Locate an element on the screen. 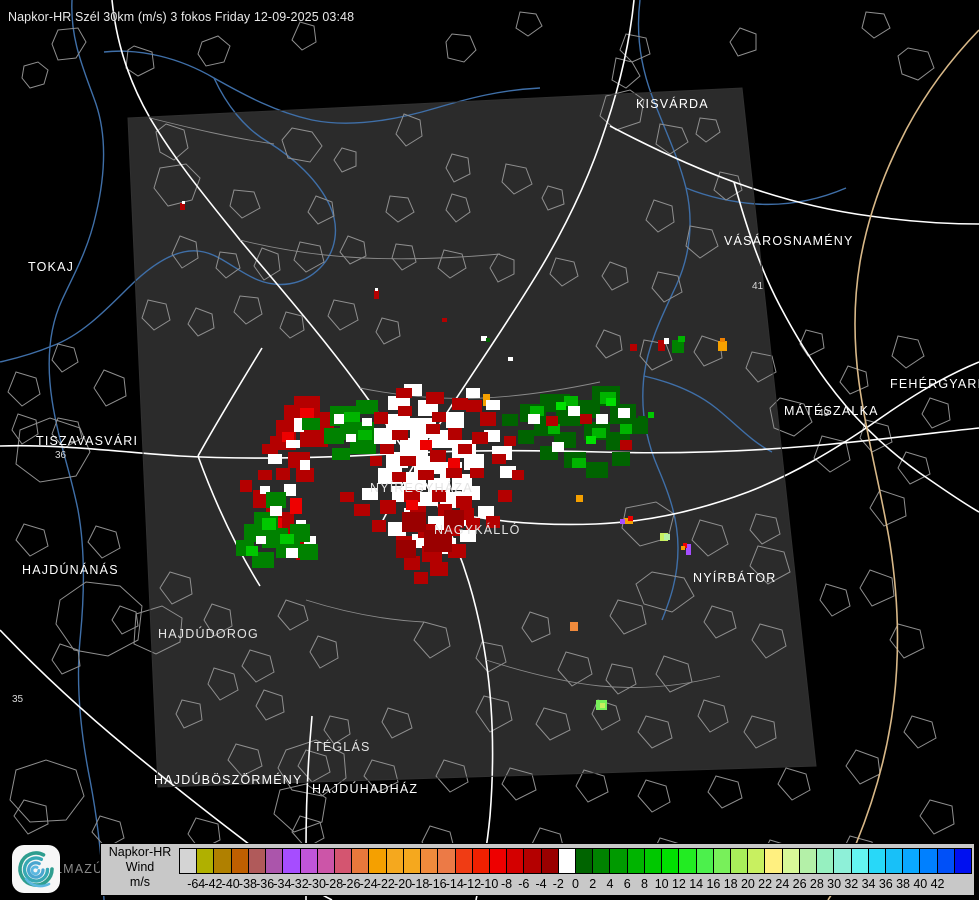 The image size is (979, 900). color-scale-tick-label: 24 is located at coordinates (782, 884).